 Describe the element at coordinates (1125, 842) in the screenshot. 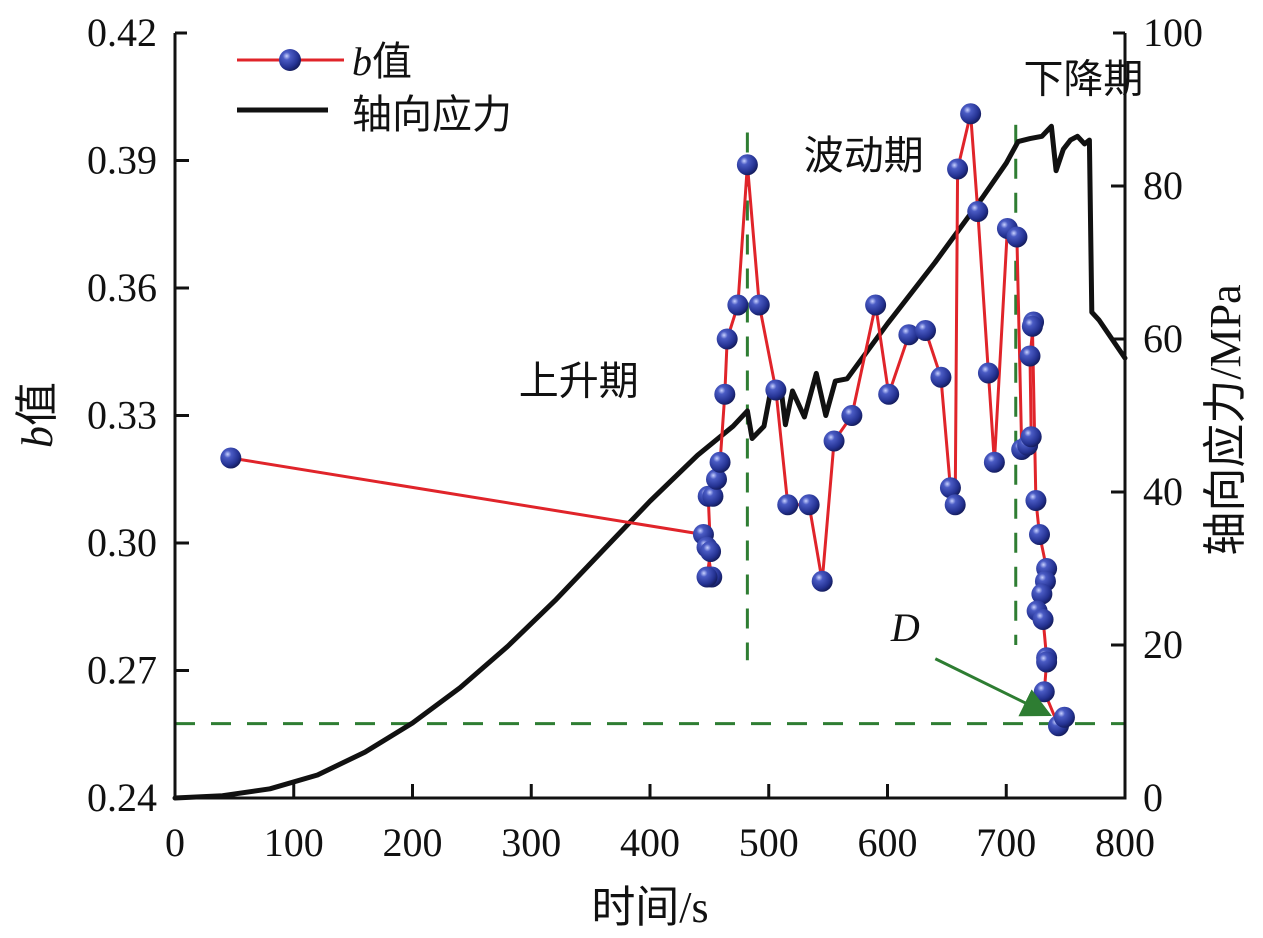

I see `x-tick-label: 800` at that location.